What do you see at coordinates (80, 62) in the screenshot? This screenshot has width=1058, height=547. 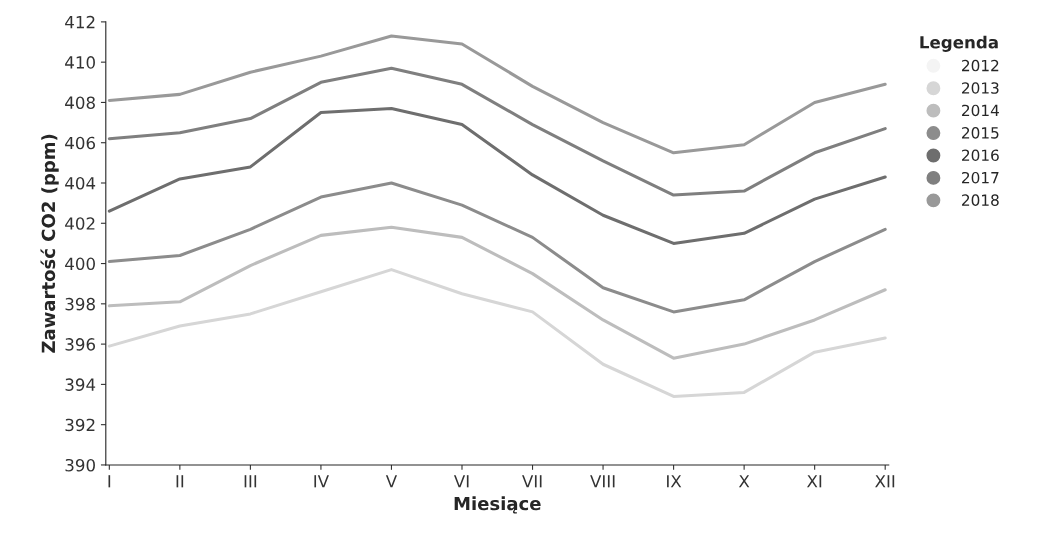 I see `y-tick-label: 410` at bounding box center [80, 62].